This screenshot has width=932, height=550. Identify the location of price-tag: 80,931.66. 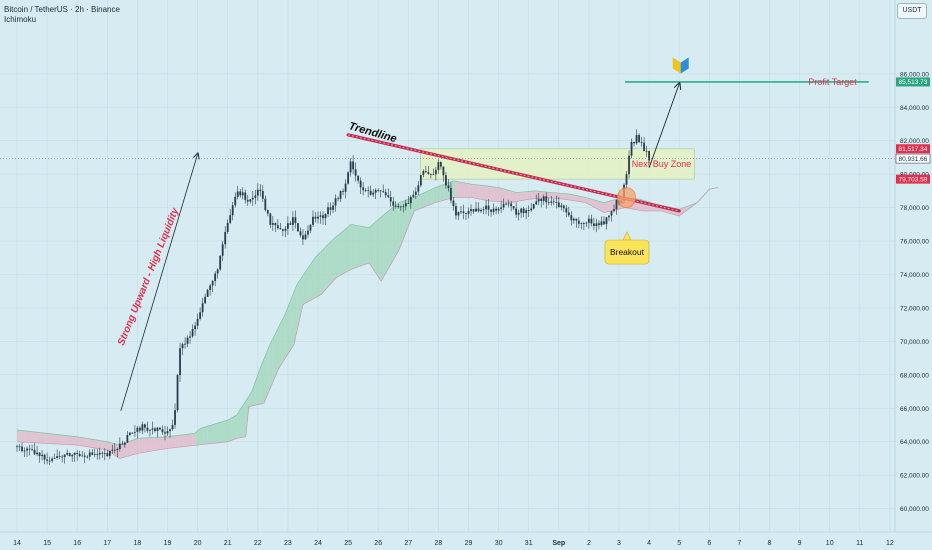
(913, 158).